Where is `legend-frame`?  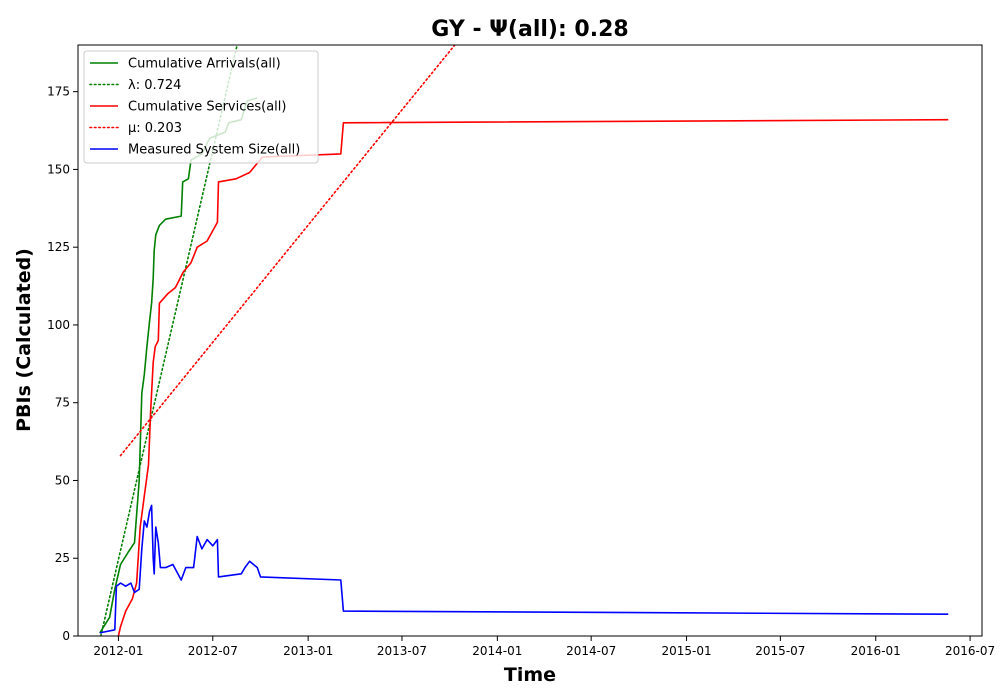
legend-frame is located at coordinates (201, 107).